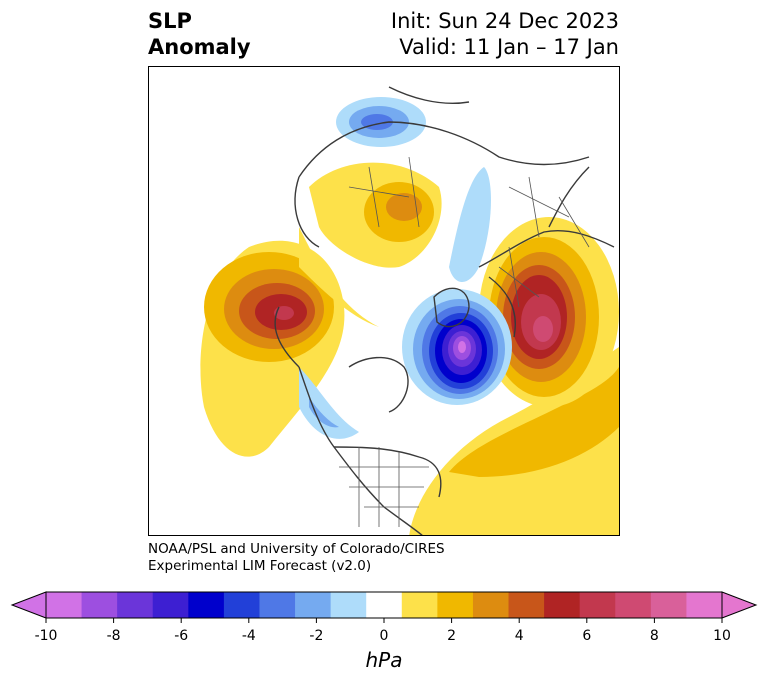 The width and height of the screenshot is (768, 686). What do you see at coordinates (457, 347) in the screenshot?
I see `greenland-iceland-low` at bounding box center [457, 347].